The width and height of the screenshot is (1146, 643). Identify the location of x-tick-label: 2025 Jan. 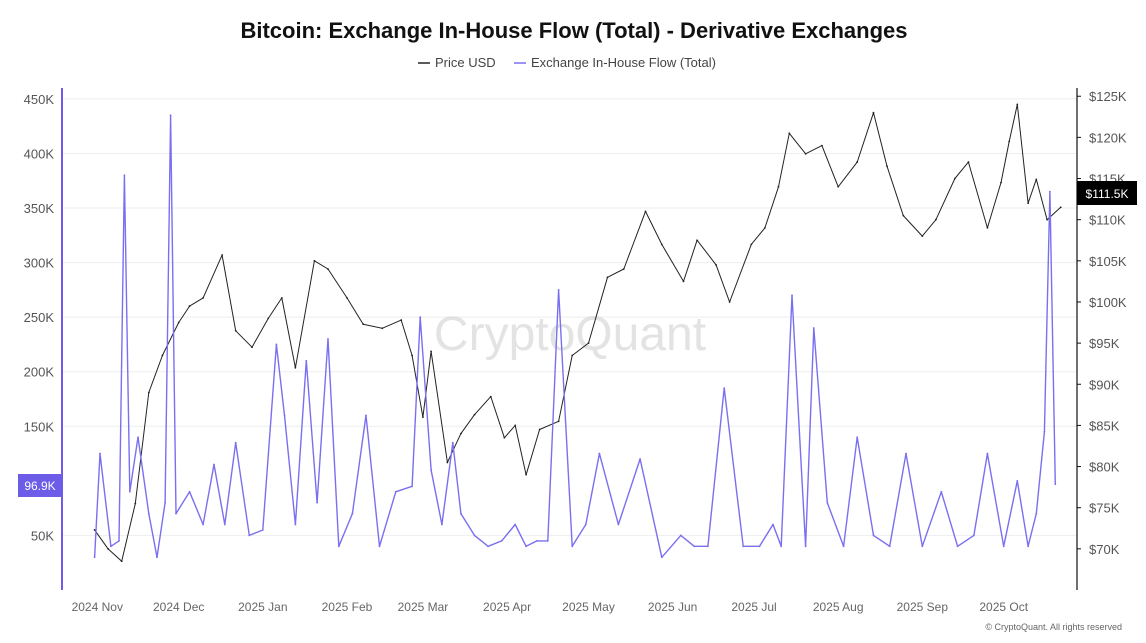
(262, 607).